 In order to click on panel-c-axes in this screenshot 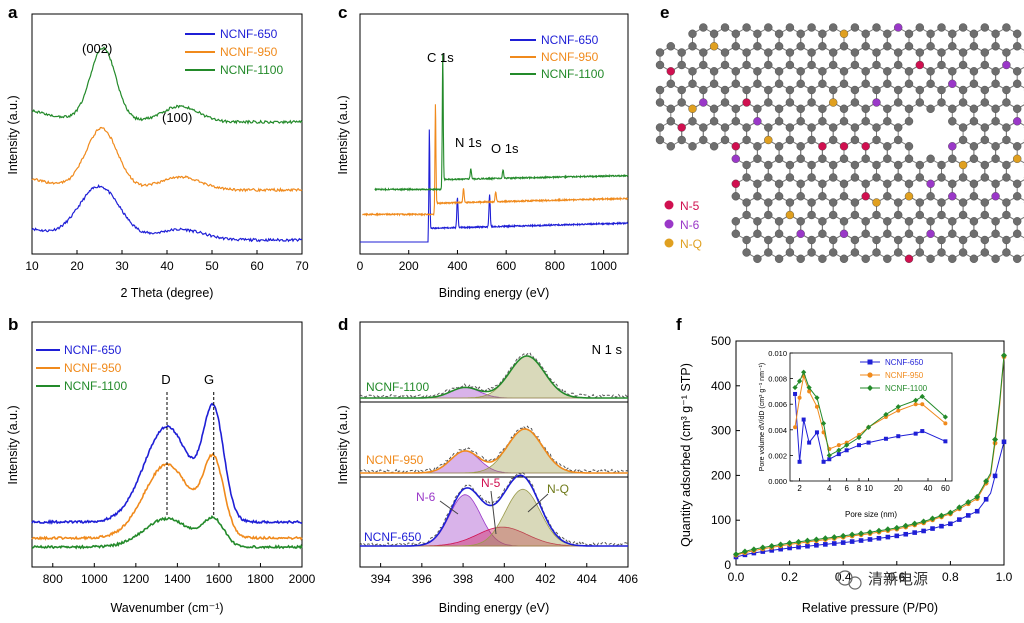, I will do `click(494, 134)`.